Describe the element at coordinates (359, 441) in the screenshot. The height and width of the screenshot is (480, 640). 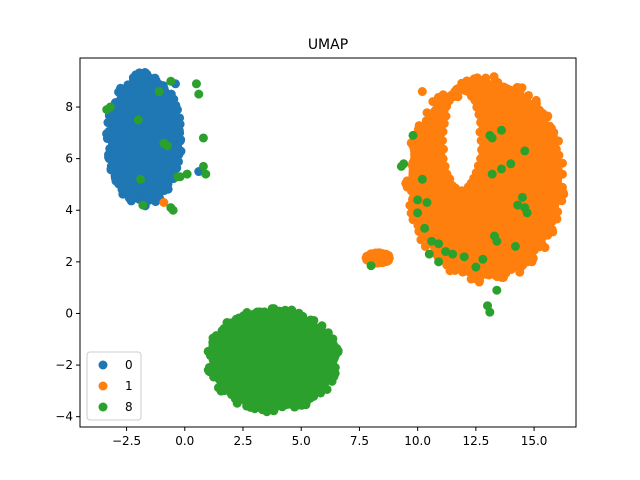
I see `x-tick-label: 7.5` at that location.